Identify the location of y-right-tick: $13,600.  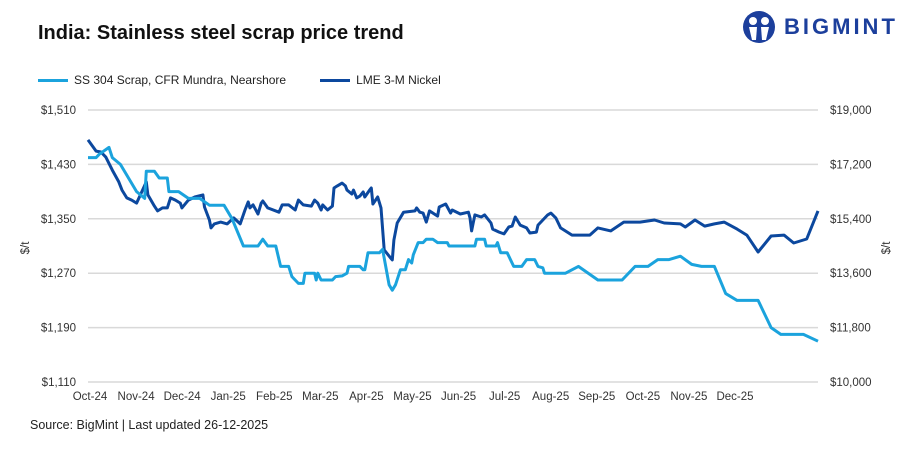
(851, 274).